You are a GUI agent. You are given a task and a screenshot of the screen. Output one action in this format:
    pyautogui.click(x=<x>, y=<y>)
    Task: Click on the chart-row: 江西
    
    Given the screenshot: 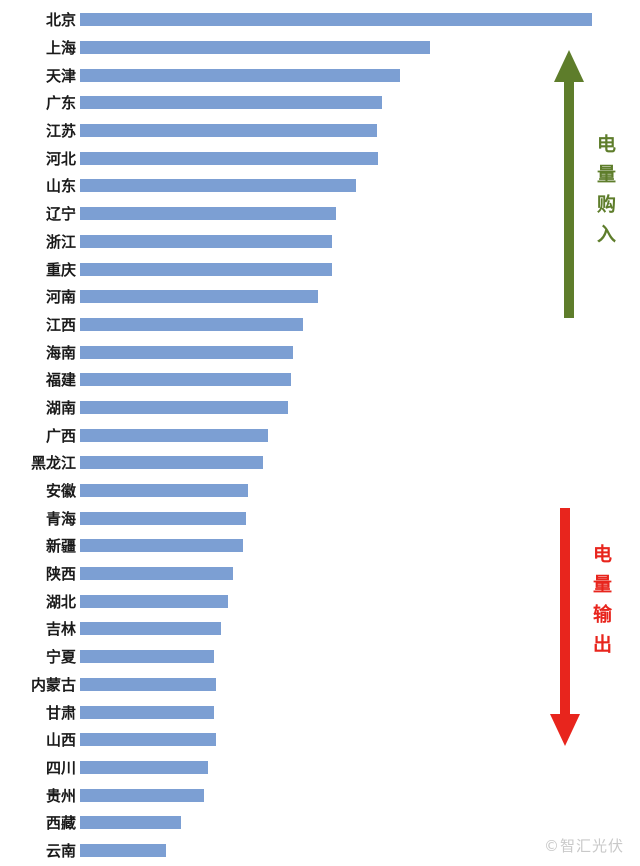 What is the action you would take?
    pyautogui.click(x=320, y=325)
    